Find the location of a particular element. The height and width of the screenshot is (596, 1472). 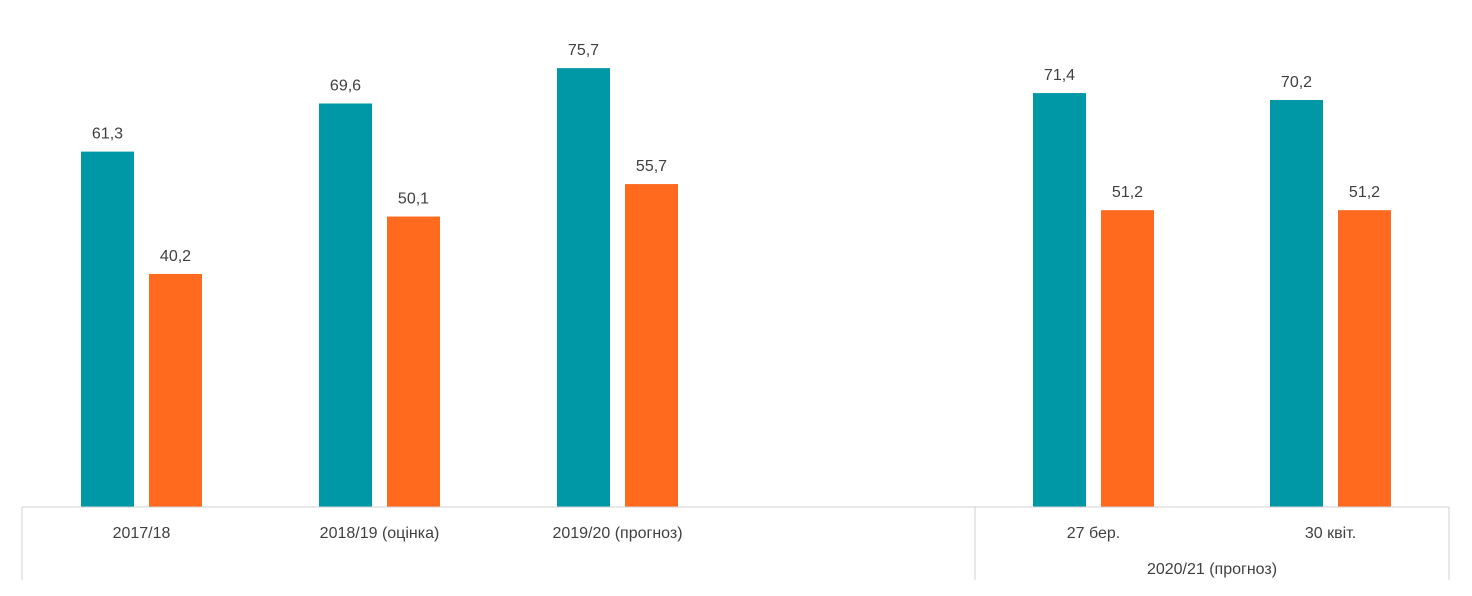

data-label-s2-c1: 40,2 is located at coordinates (175, 256).